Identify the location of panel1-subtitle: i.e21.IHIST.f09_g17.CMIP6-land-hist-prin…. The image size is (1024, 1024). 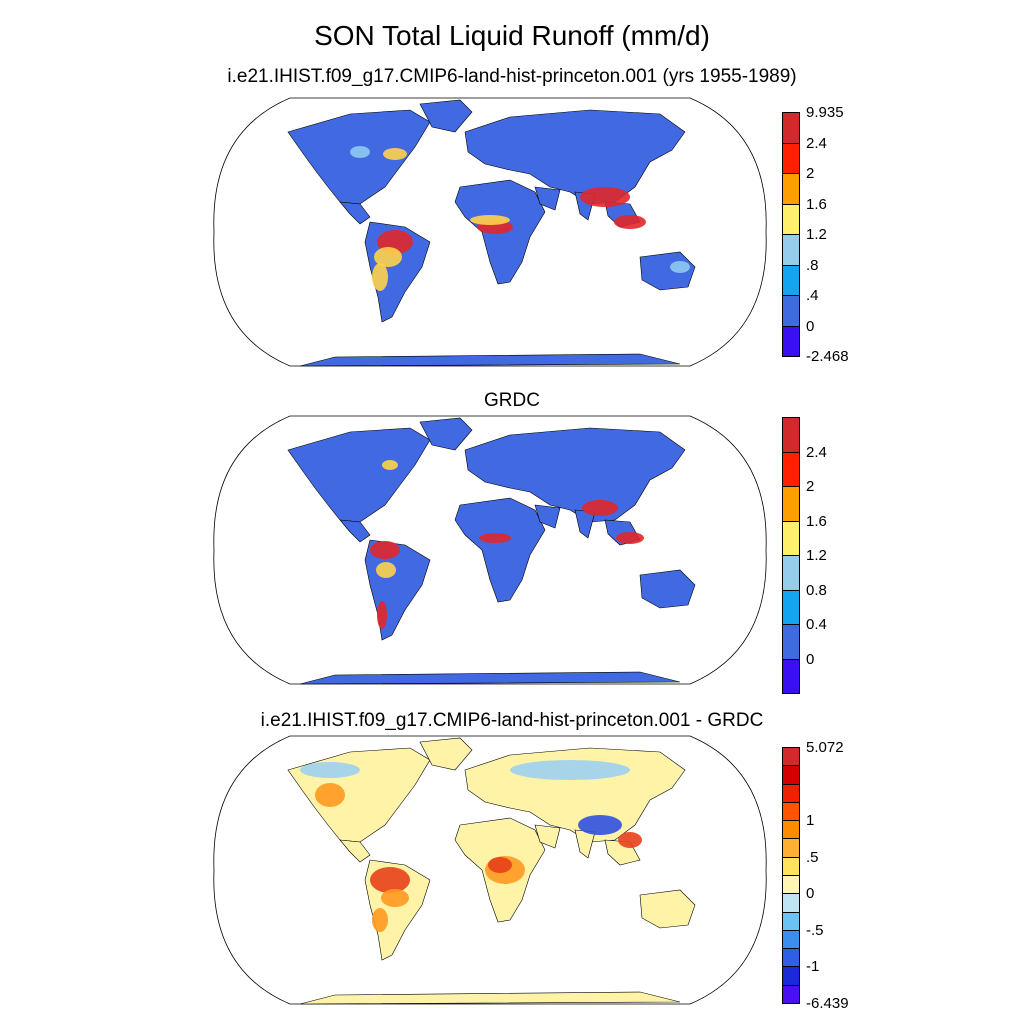
(512, 76).